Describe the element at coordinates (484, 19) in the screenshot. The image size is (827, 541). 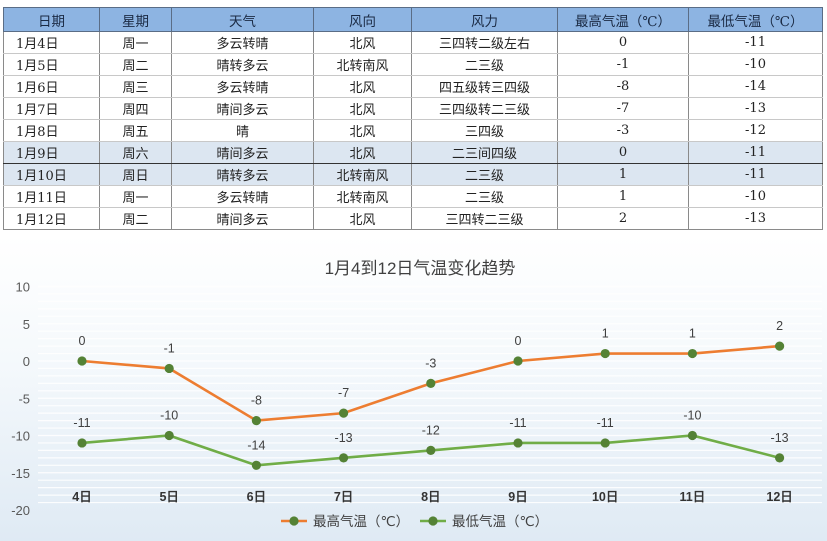
I see `header-wind-force: 风力` at that location.